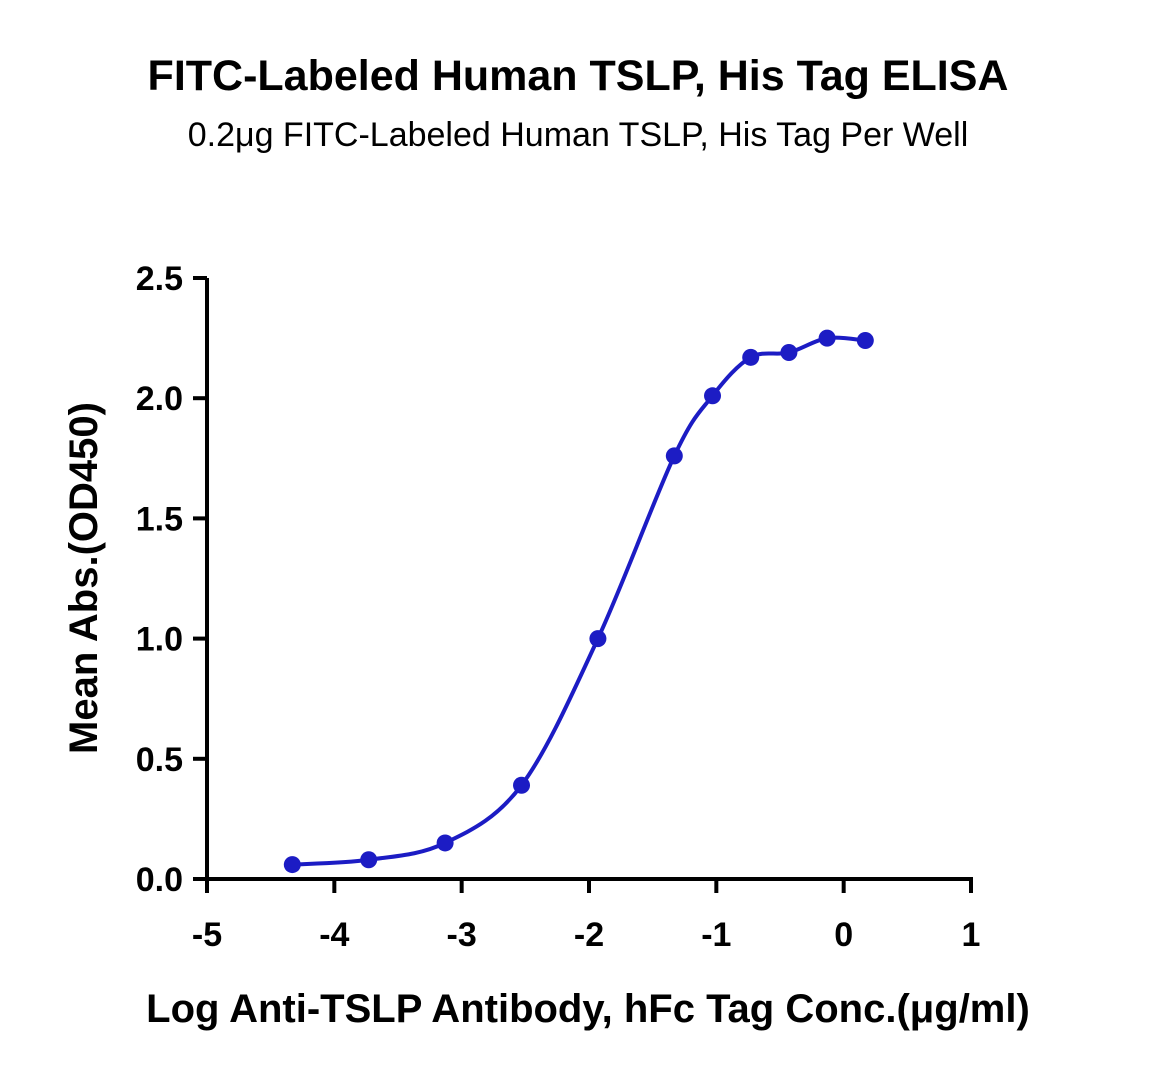  What do you see at coordinates (589, 935) in the screenshot?
I see `x-tick-label: -2` at bounding box center [589, 935].